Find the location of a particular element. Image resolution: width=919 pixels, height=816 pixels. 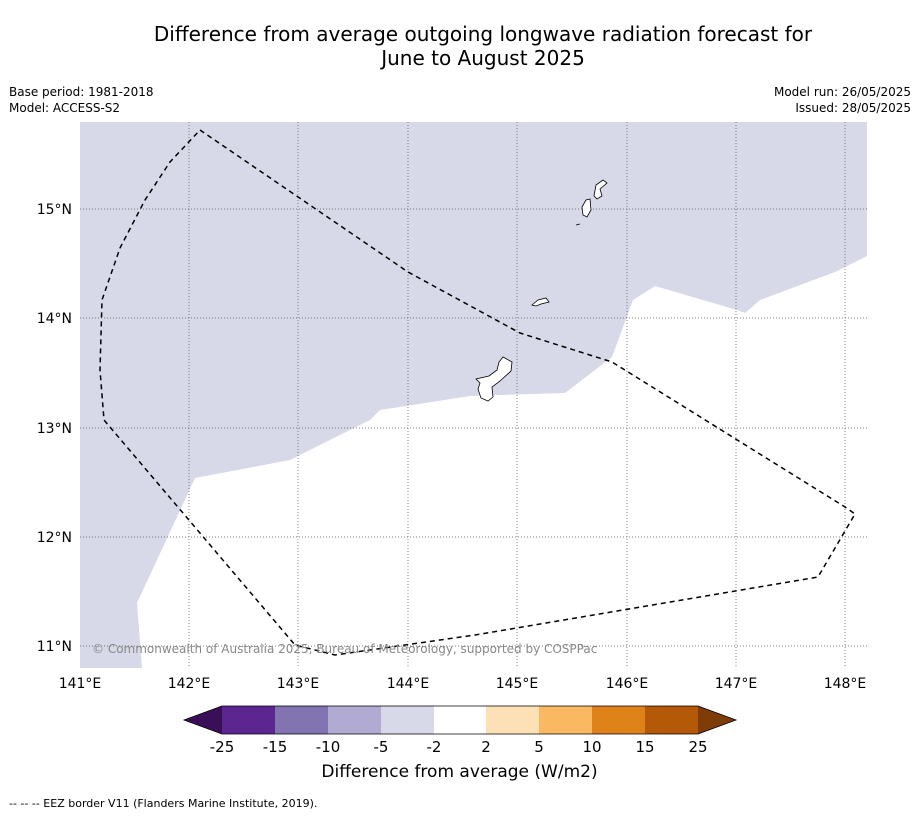

colorbar-label: Difference from average (W/m2) is located at coordinates (459, 772).